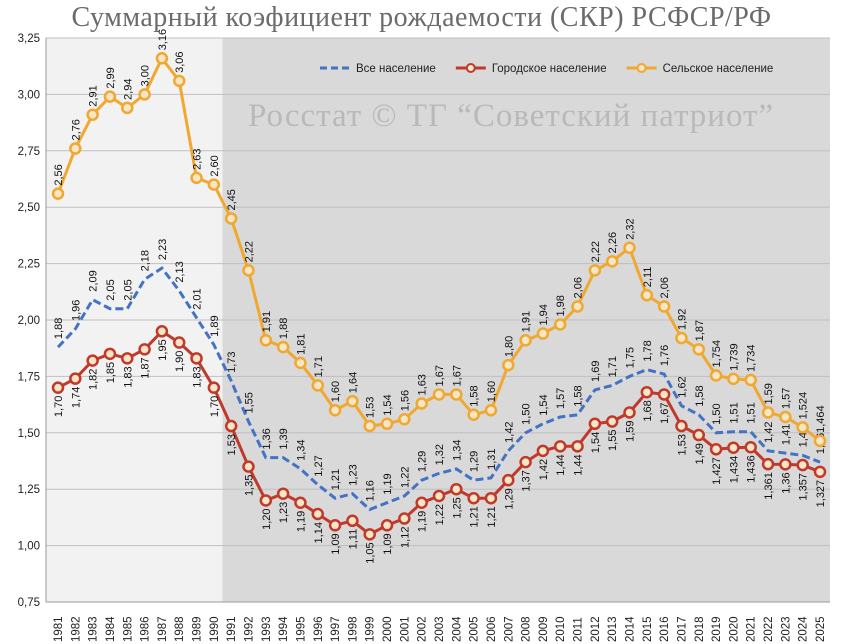  Describe the element at coordinates (561, 398) in the screenshot. I see `data-label: 1,57` at that location.